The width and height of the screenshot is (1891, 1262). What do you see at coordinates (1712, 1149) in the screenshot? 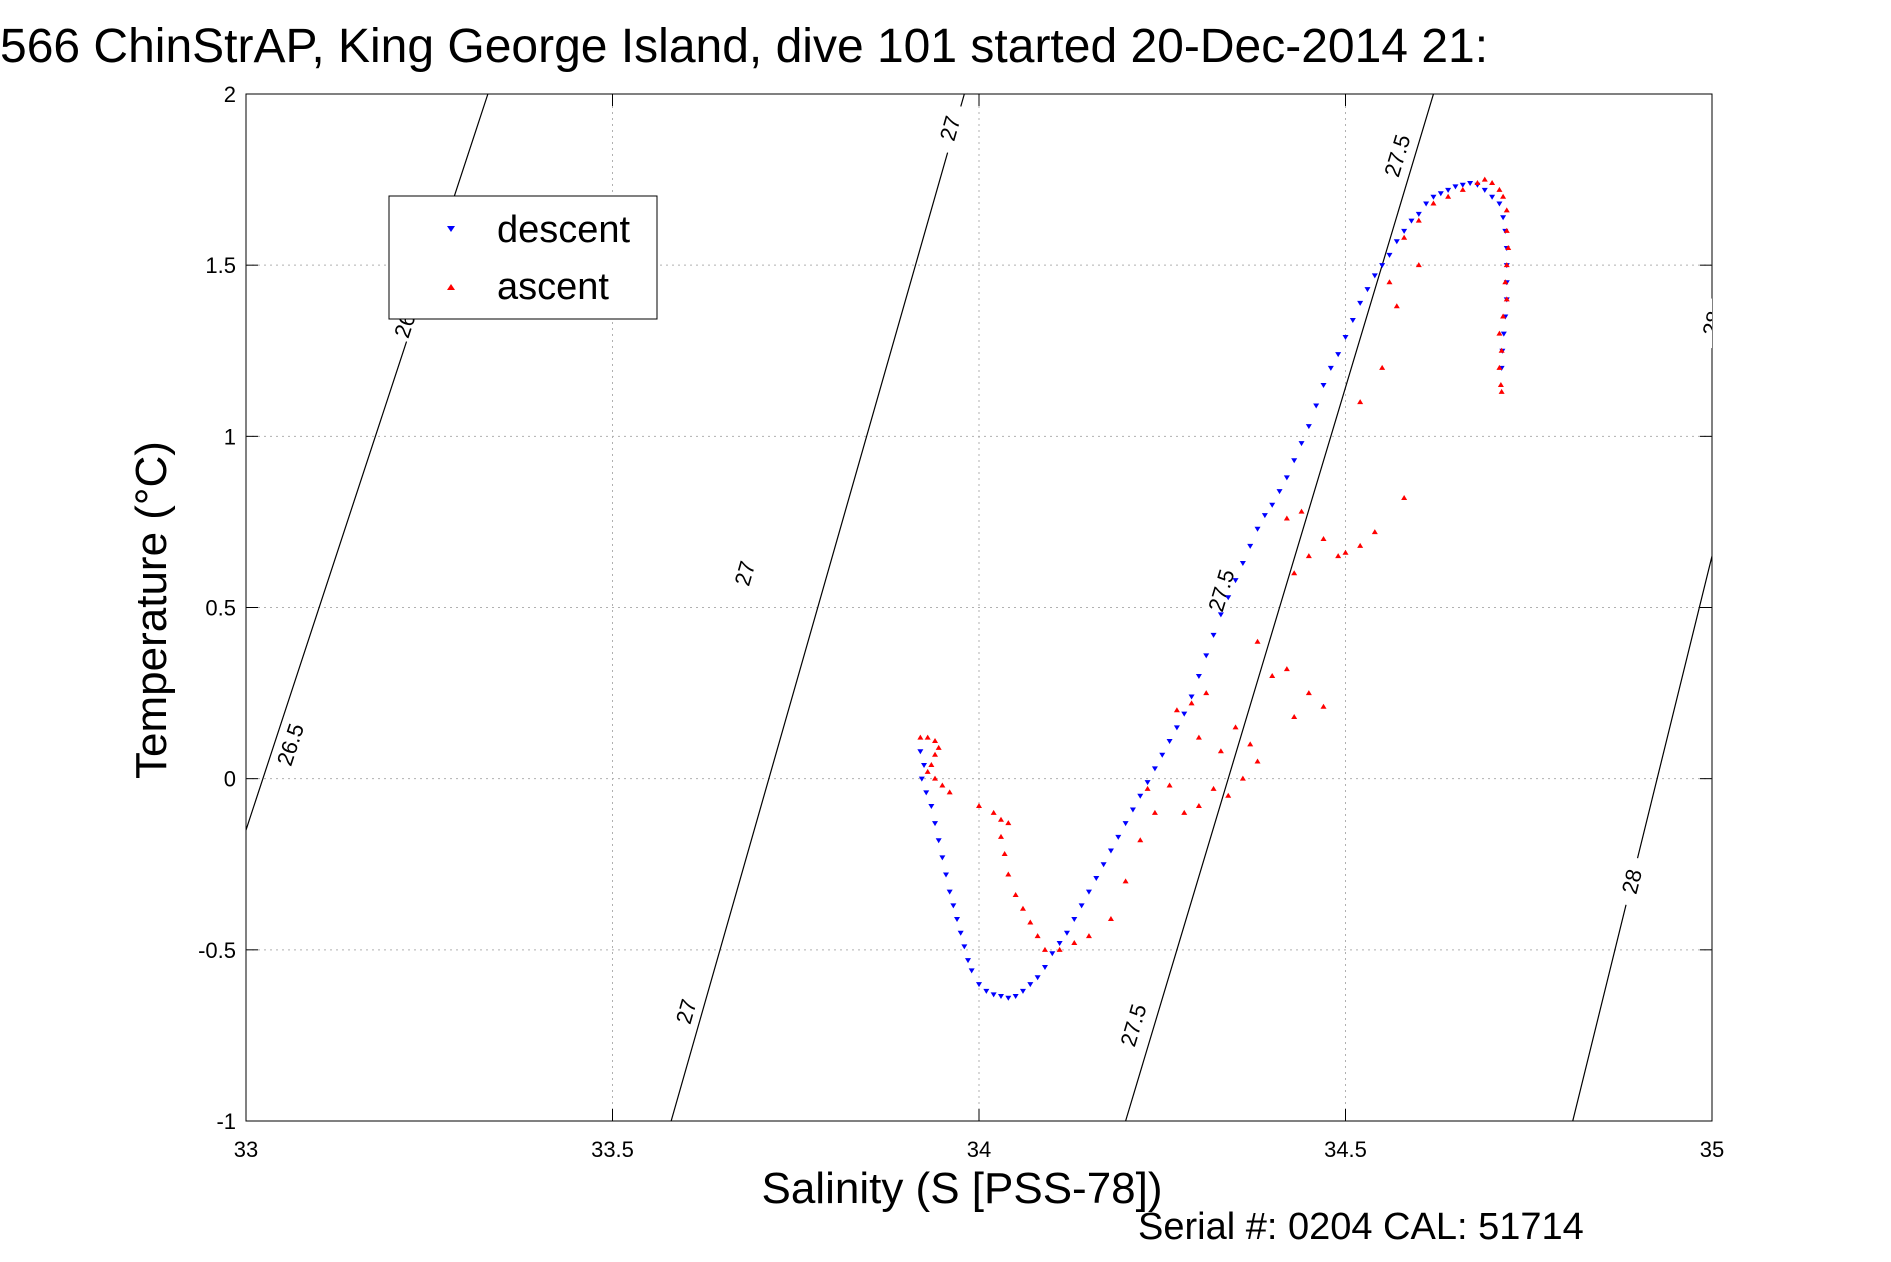
I see `x-tick-label: 35` at bounding box center [1712, 1149].